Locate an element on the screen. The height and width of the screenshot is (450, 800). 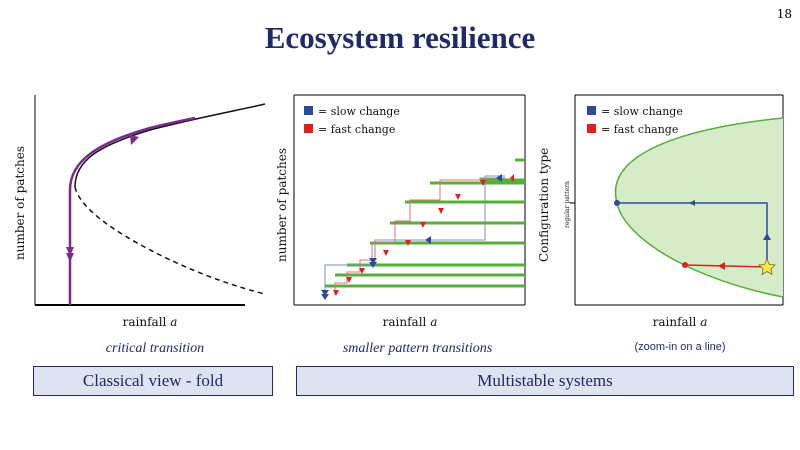
caption-zoom-in: (zoom-in on a line) is located at coordinates (680, 347).